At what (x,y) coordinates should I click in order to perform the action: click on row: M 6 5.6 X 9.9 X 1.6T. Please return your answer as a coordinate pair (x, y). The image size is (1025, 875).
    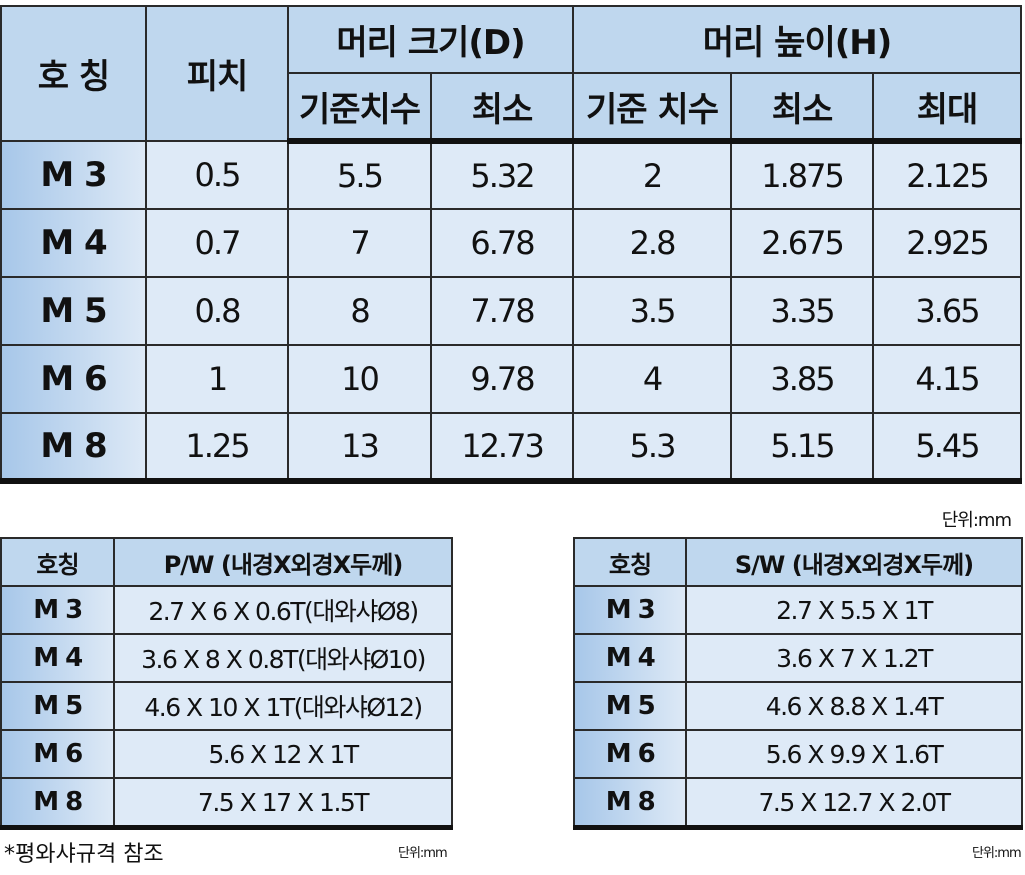
    Looking at the image, I should click on (798, 754).